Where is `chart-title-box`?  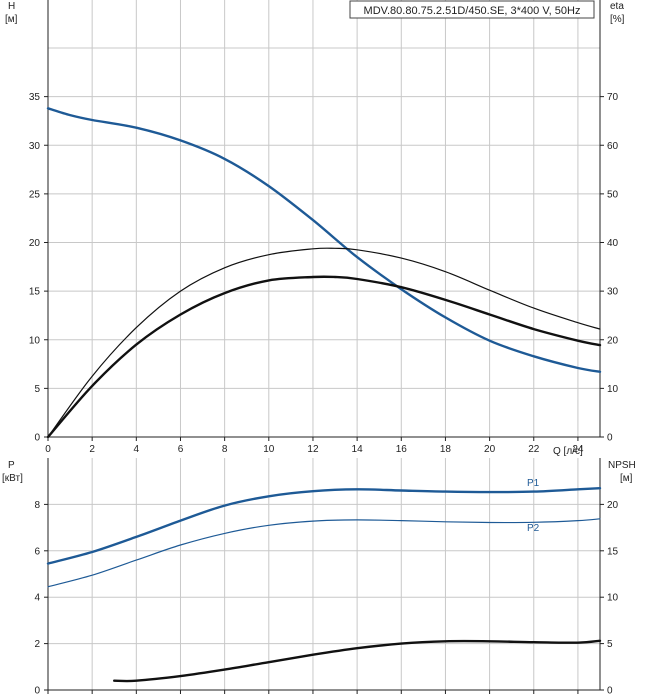 chart-title-box is located at coordinates (472, 9).